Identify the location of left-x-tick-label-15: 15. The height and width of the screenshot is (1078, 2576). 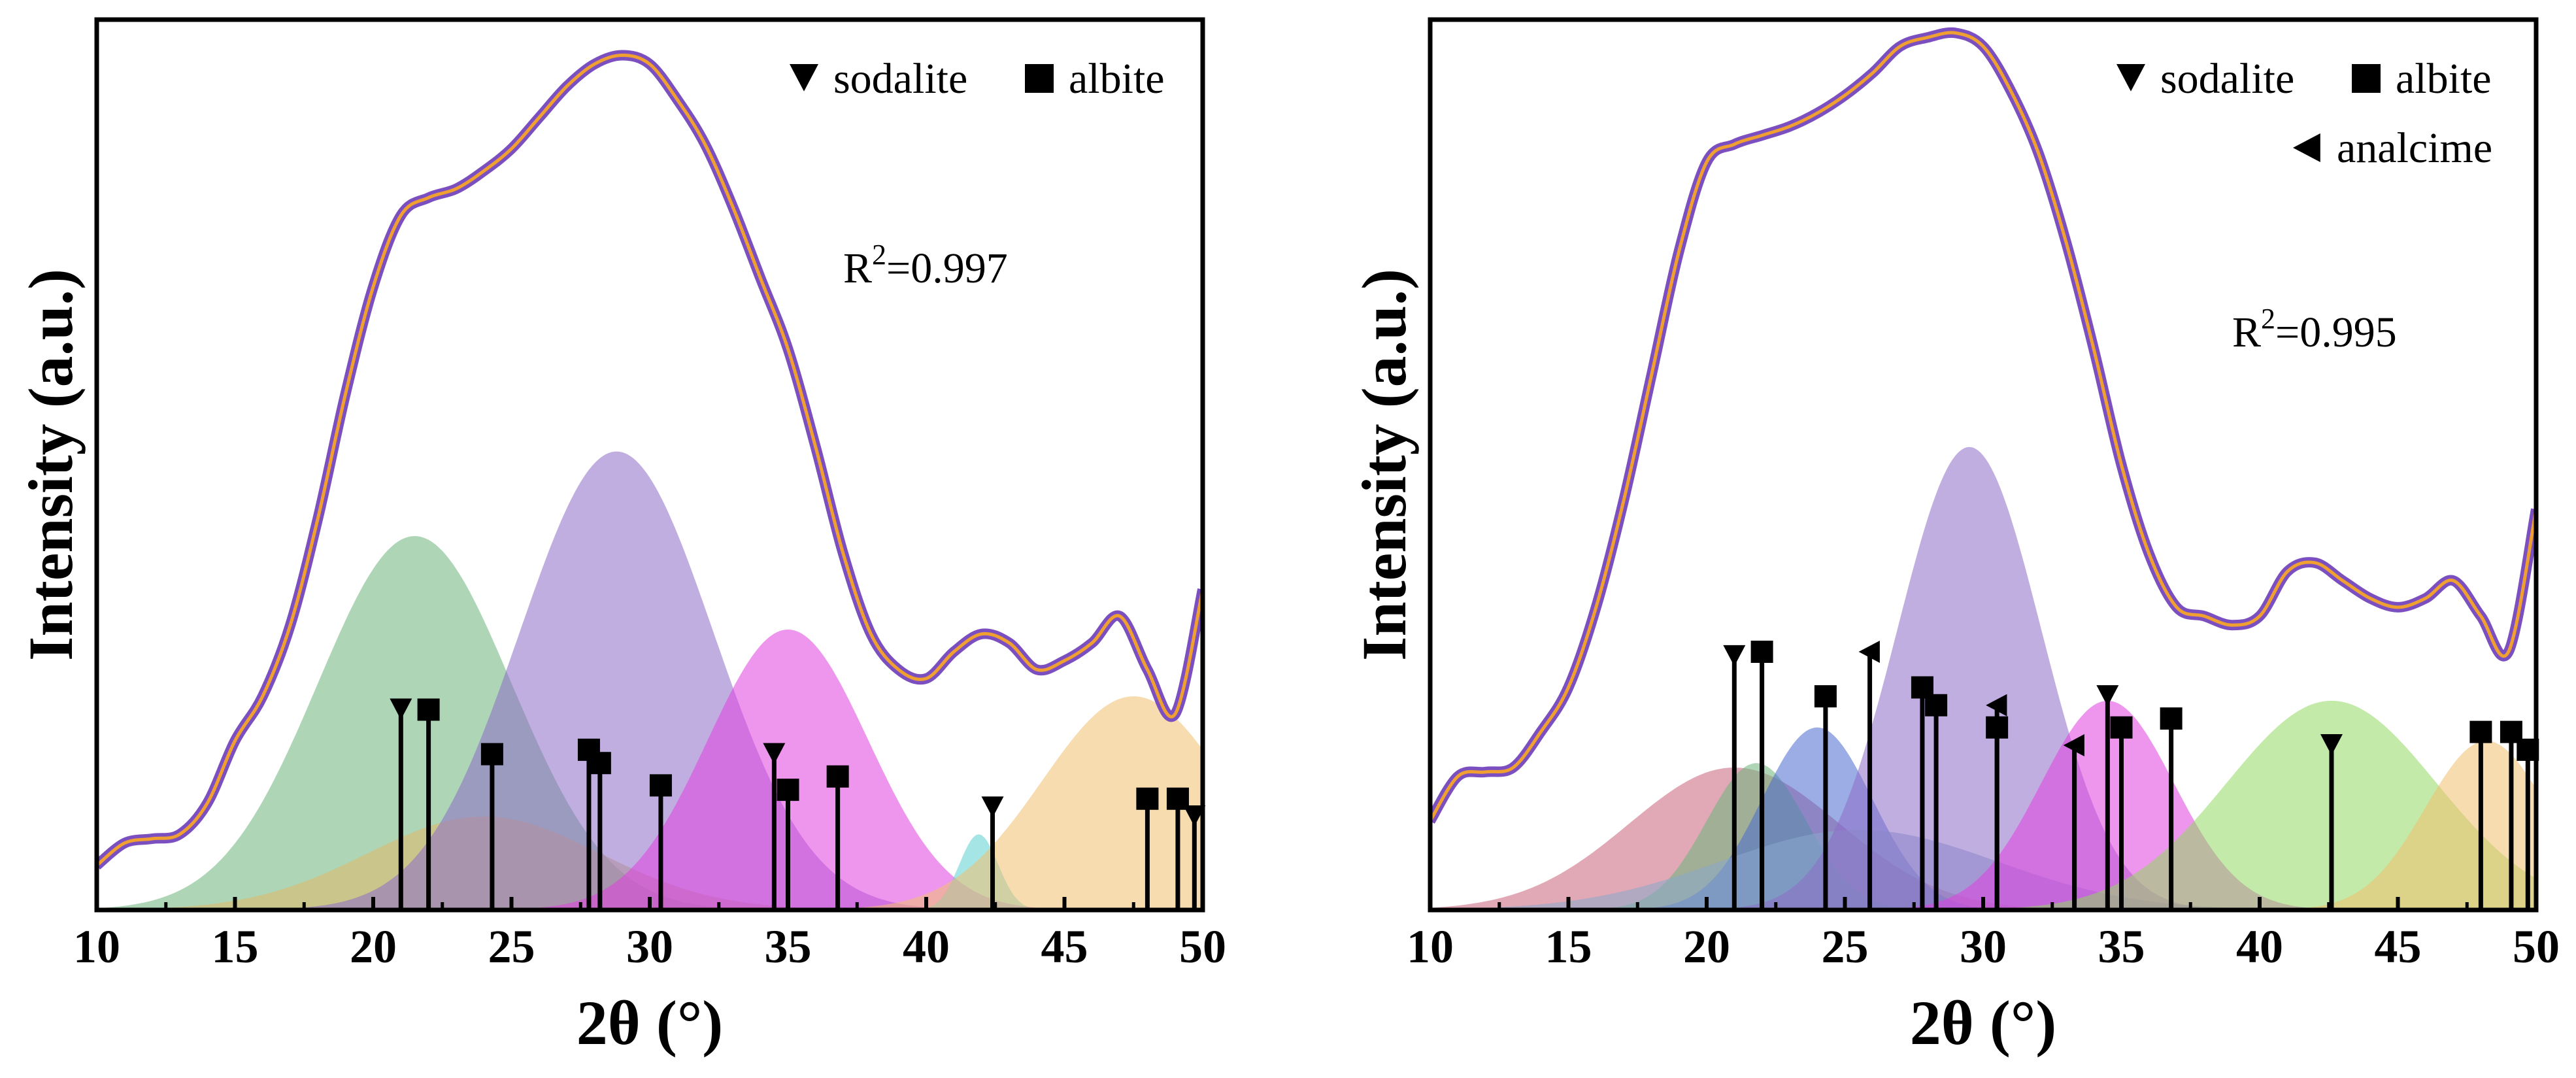
(236, 946).